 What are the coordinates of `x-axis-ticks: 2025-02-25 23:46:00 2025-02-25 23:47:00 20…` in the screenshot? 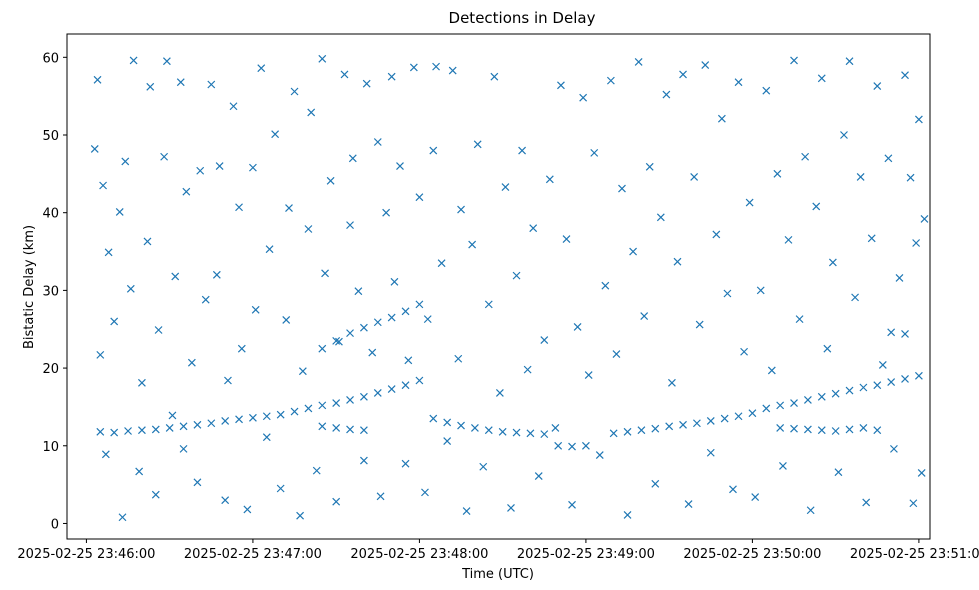 It's located at (498, 550).